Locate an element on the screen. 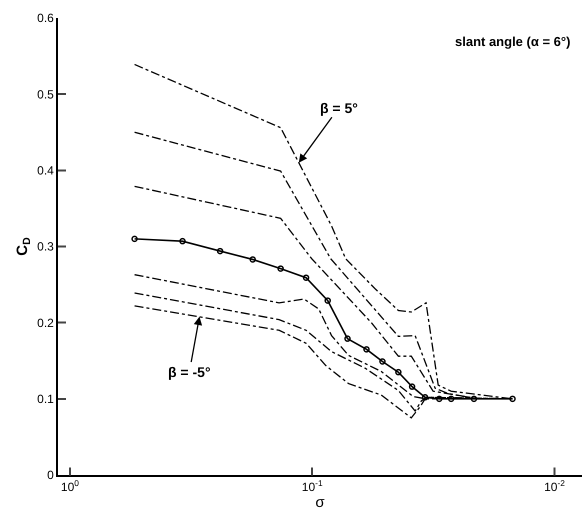 Image resolution: width=588 pixels, height=517 pixels. y-tick-label: 0 is located at coordinates (50, 475).